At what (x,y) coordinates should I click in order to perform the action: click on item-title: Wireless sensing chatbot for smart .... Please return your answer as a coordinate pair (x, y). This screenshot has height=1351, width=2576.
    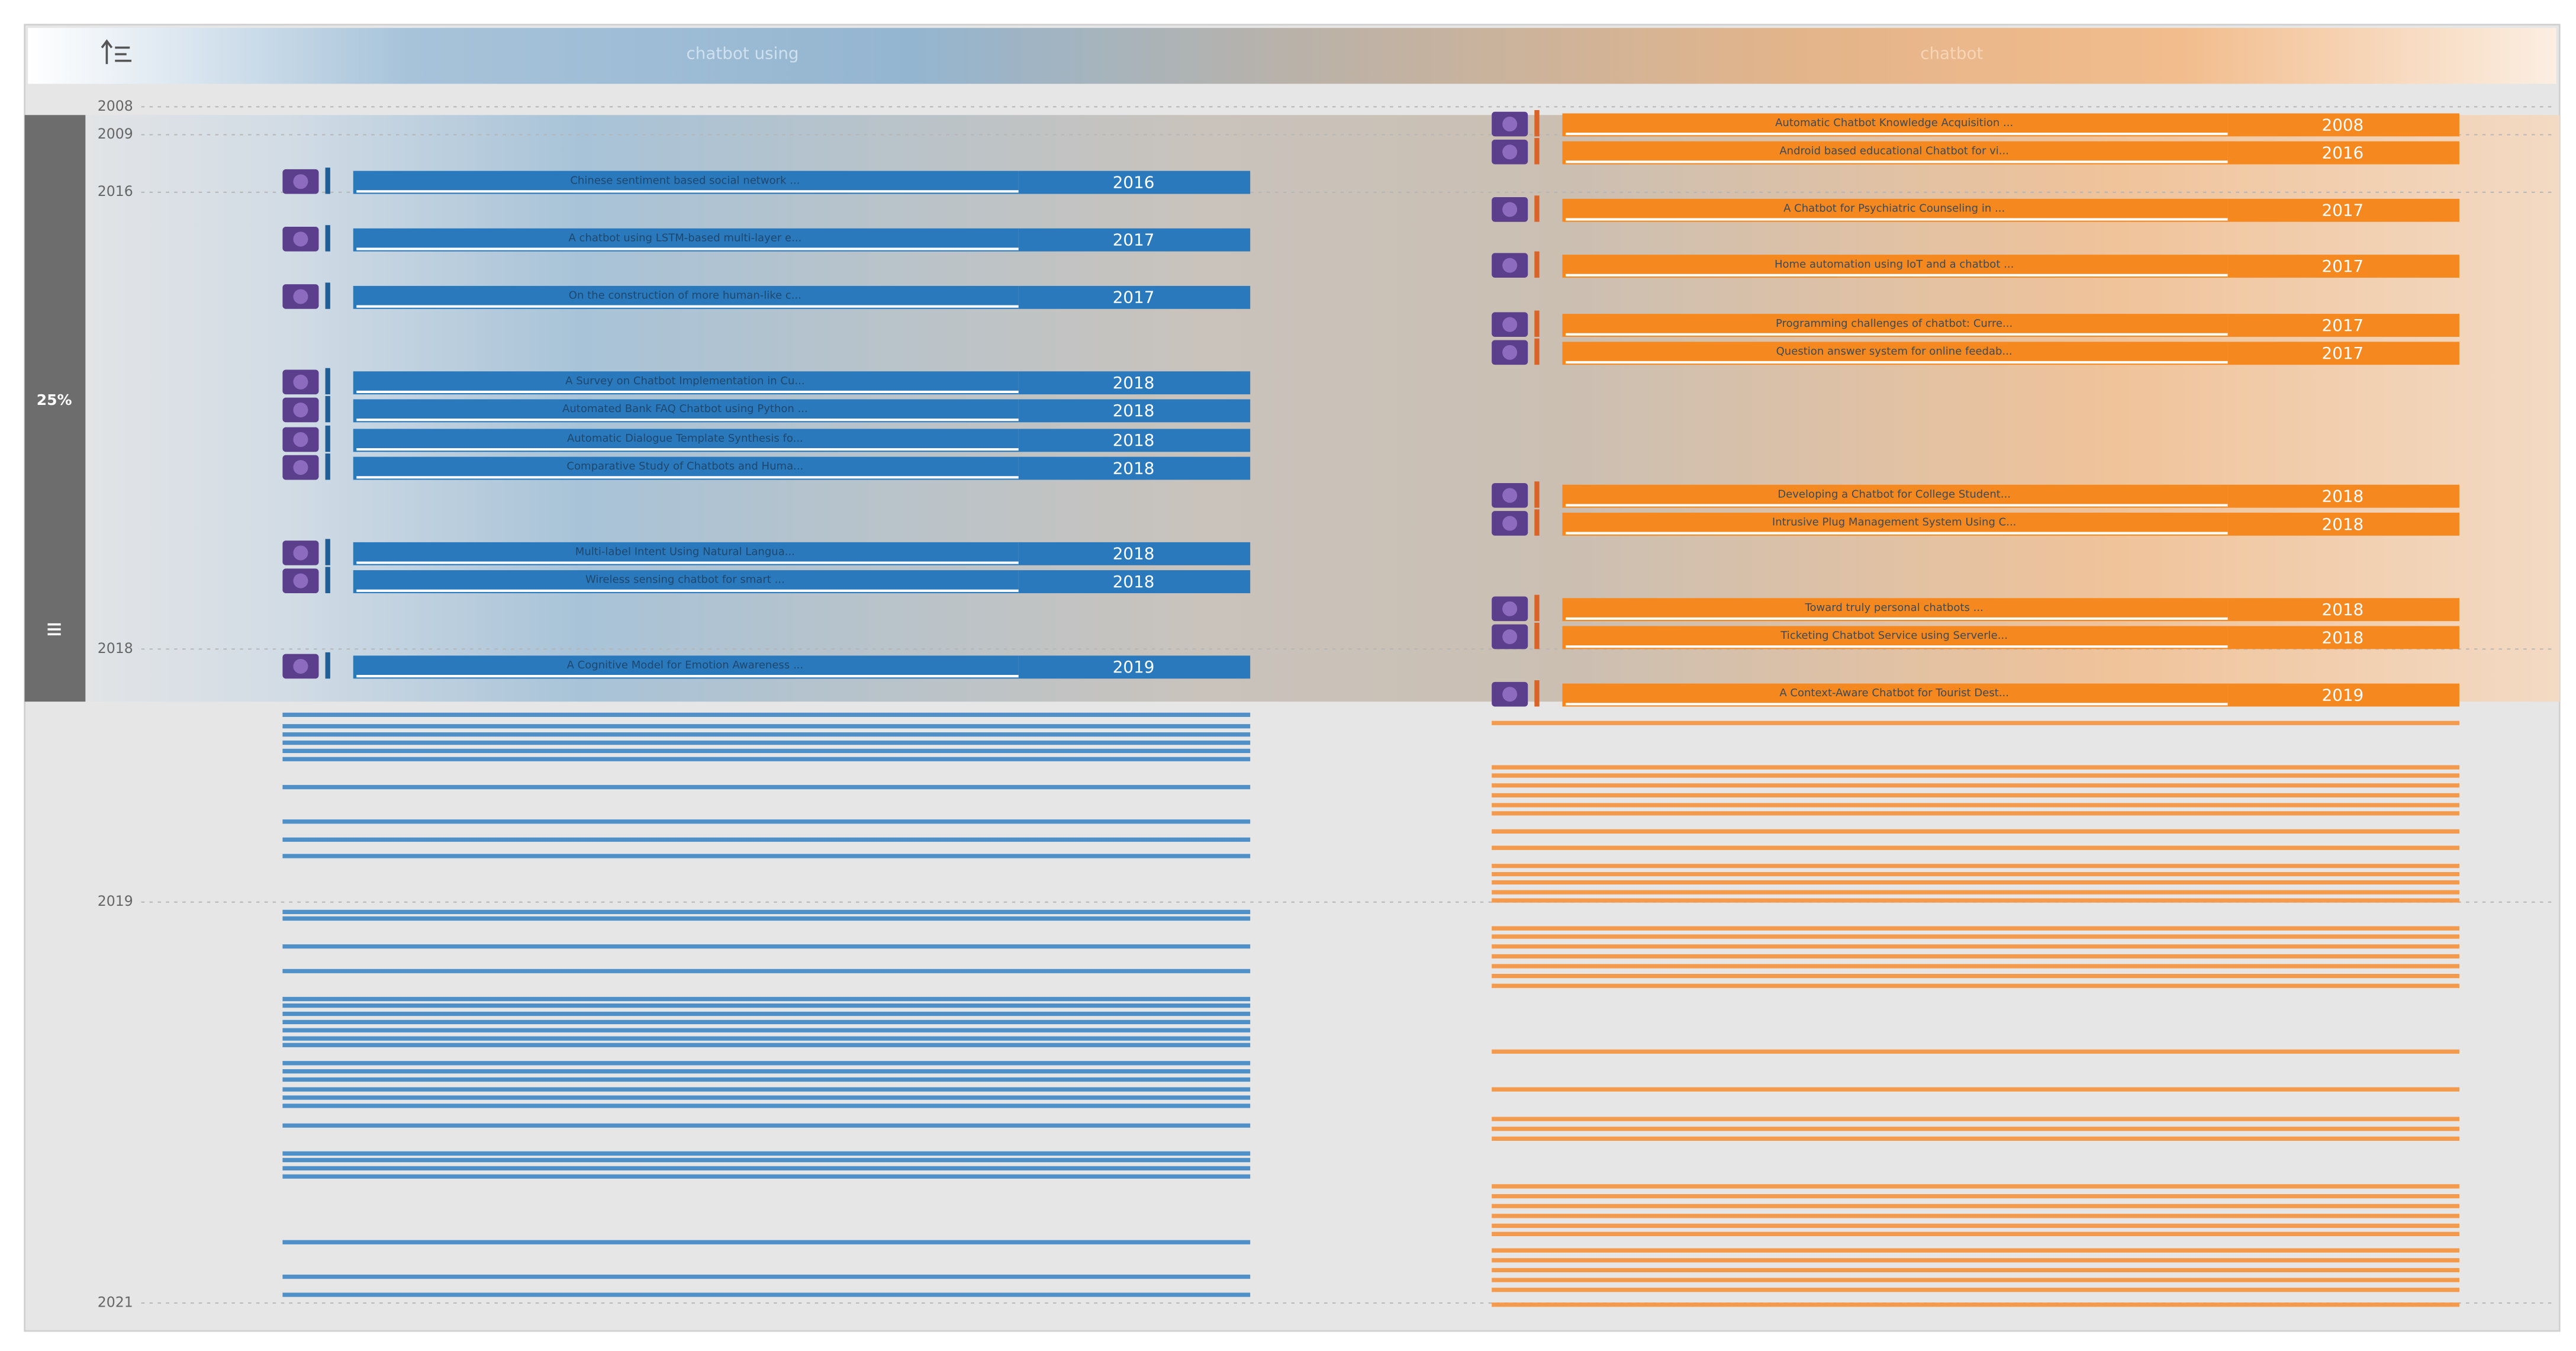
    Looking at the image, I should click on (685, 580).